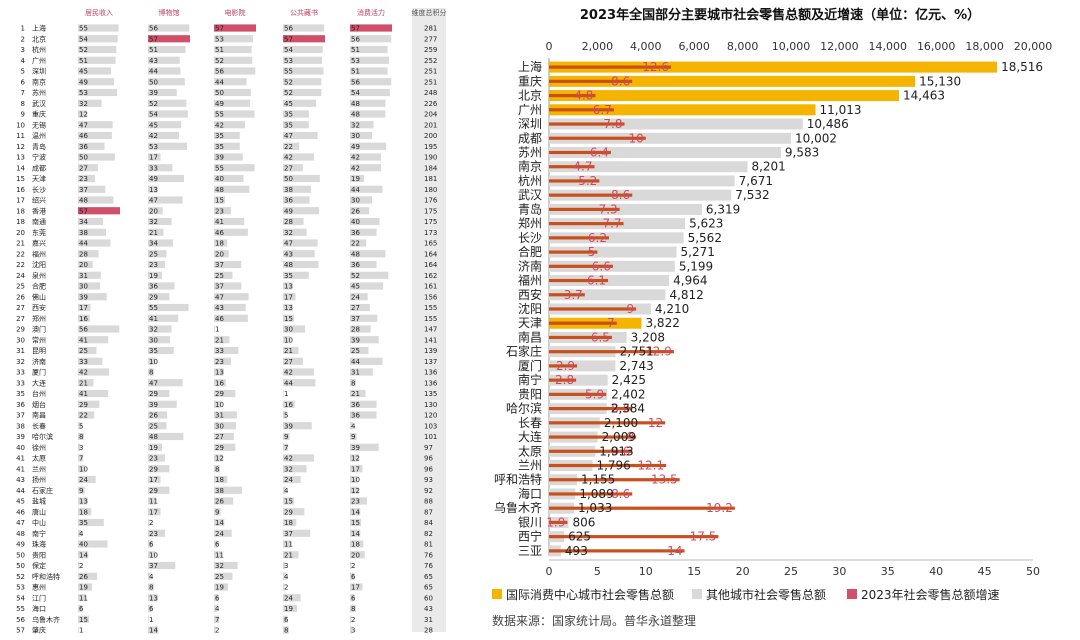 The height and width of the screenshot is (640, 1080). Describe the element at coordinates (555, 522) in the screenshot. I see `growth-label: 1.9` at that location.